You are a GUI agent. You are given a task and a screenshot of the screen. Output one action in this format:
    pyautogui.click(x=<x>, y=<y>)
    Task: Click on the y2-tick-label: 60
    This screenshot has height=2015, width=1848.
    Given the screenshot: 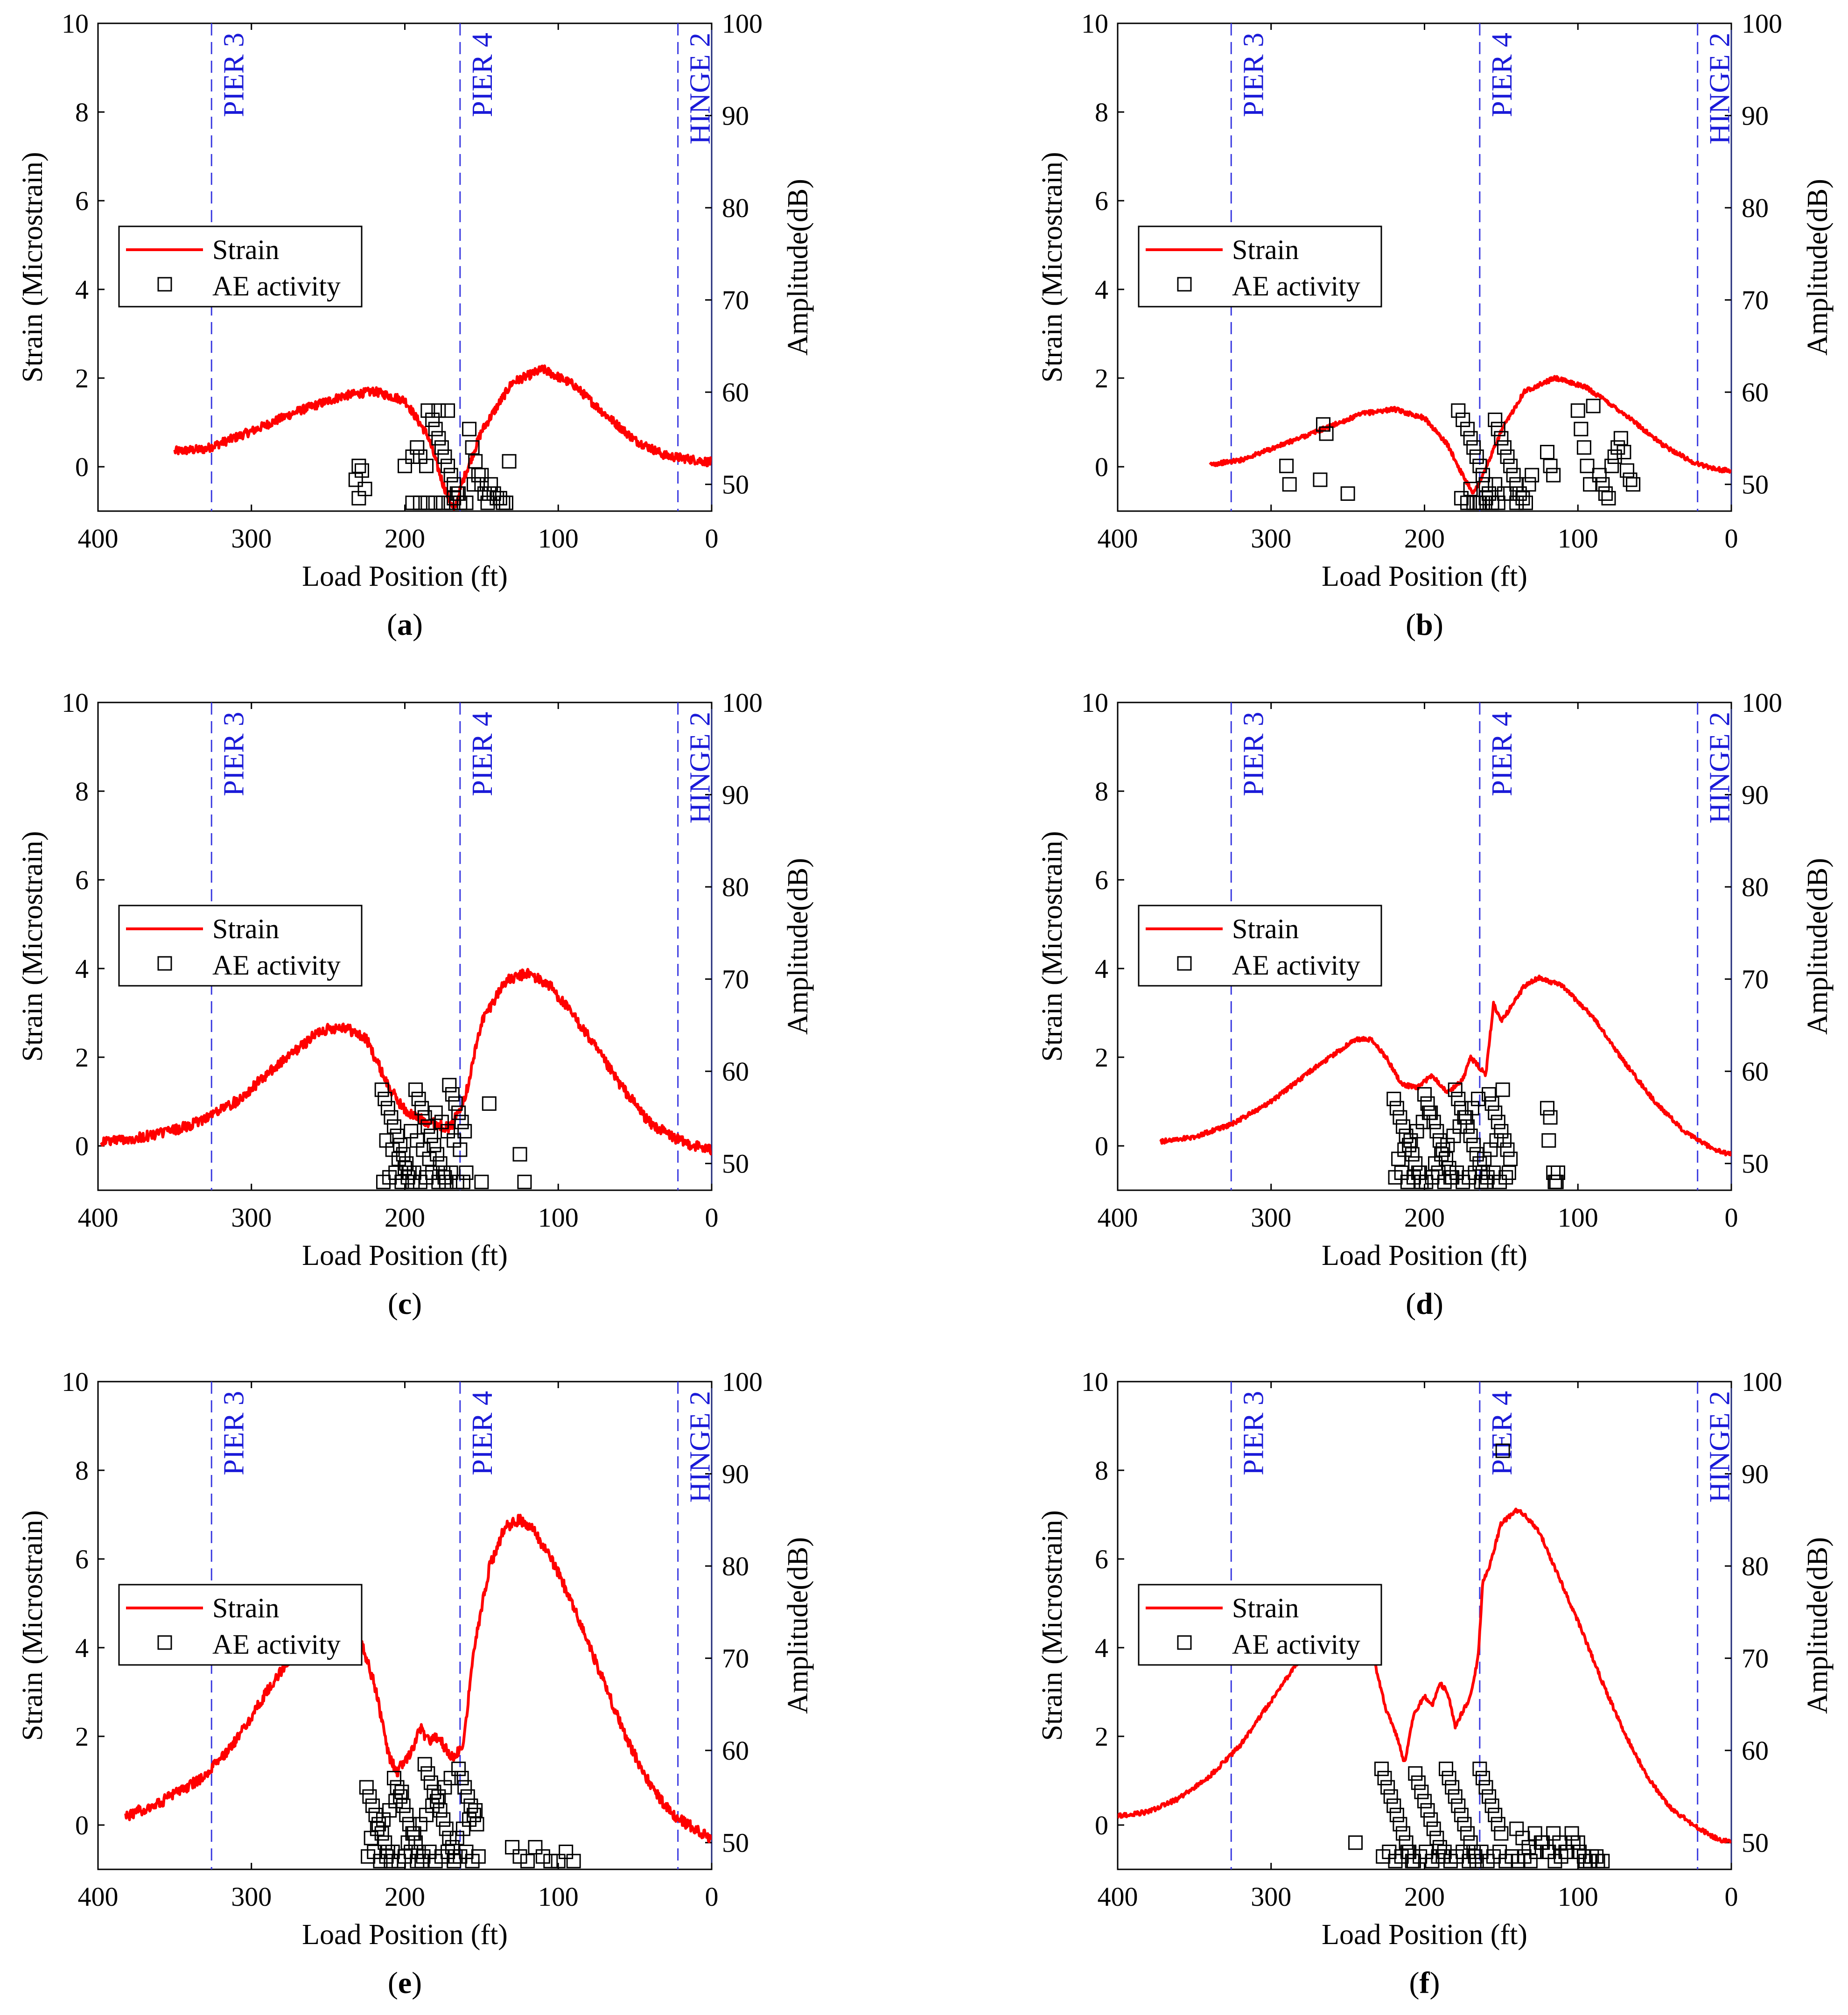 What is the action you would take?
    pyautogui.click(x=1755, y=392)
    